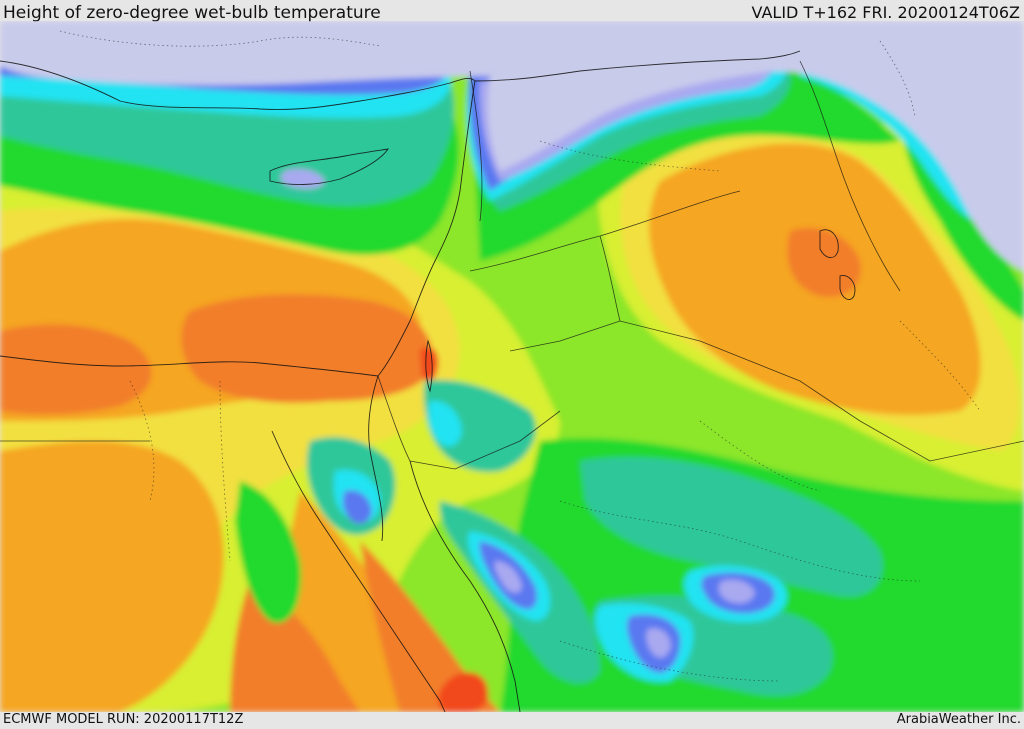 Image resolution: width=1024 pixels, height=729 pixels. Describe the element at coordinates (268, 552) in the screenshot. I see `field-green-sinai` at that location.